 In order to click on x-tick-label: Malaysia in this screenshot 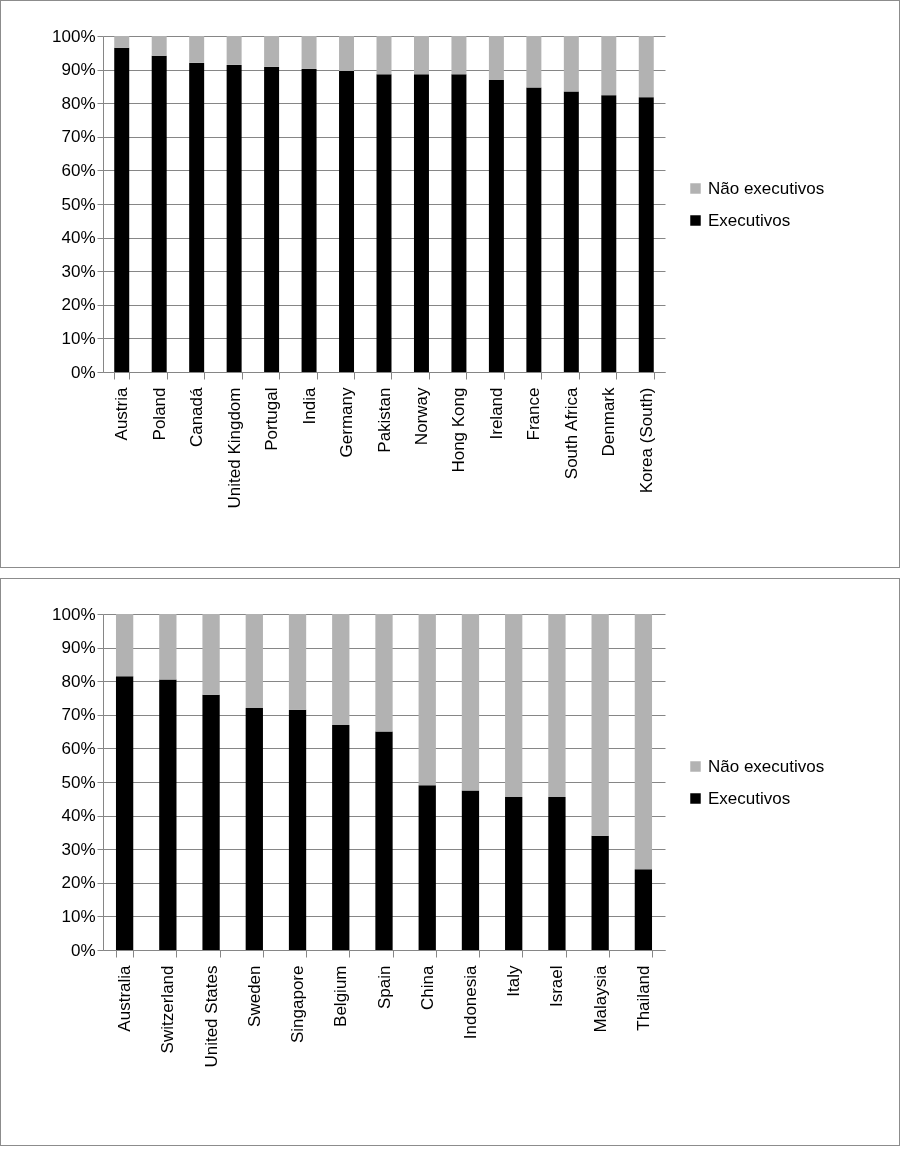, I will do `click(600, 998)`.